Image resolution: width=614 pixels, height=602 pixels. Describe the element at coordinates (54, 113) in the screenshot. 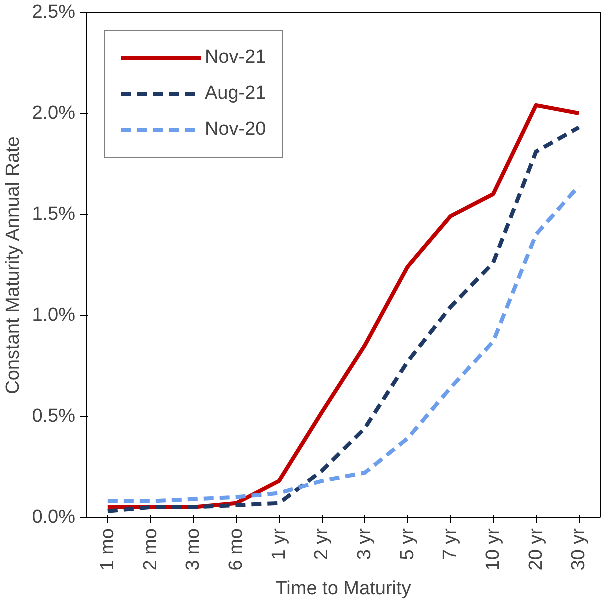

I see `y-tick-label: 2.0%` at that location.